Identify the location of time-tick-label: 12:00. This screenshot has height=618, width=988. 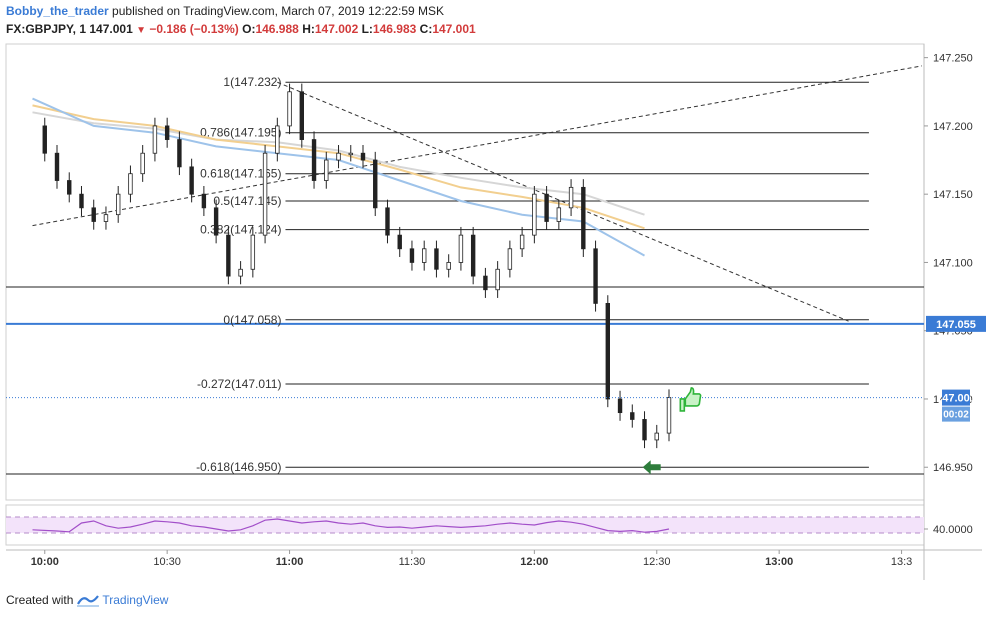
(534, 562).